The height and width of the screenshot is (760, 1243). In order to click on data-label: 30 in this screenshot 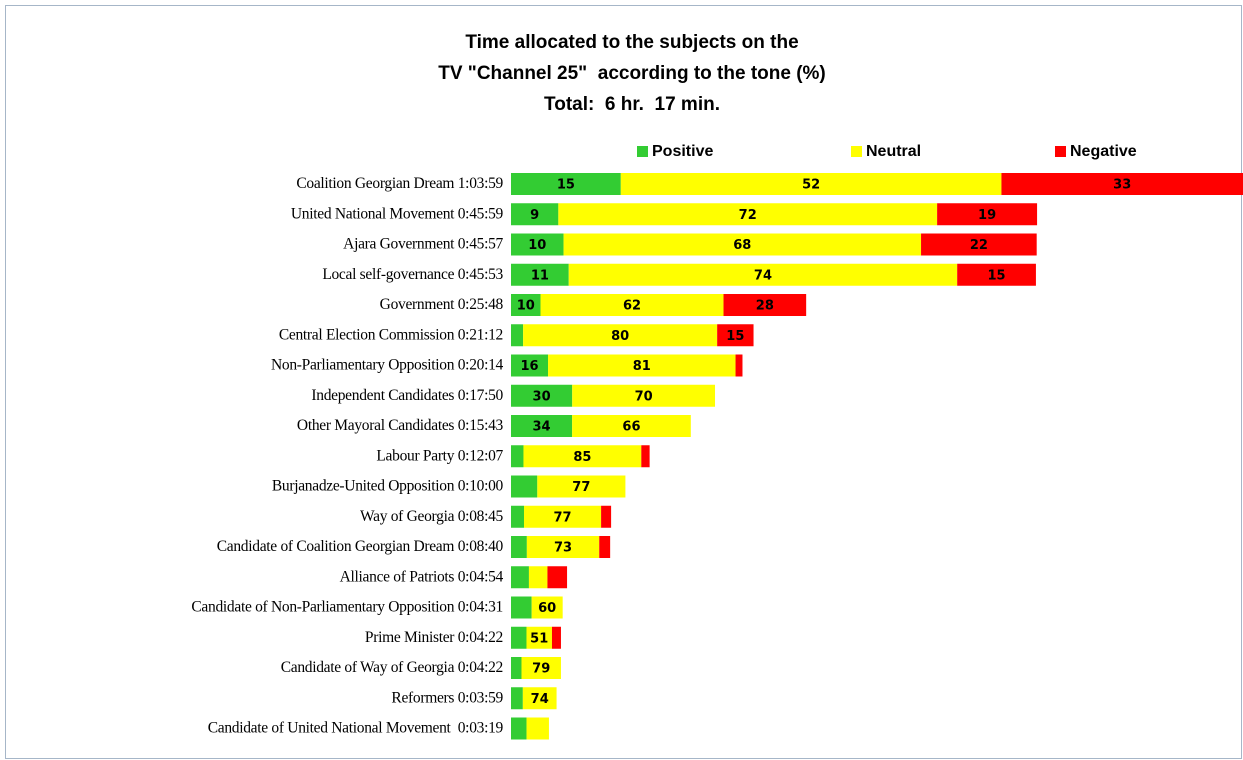, I will do `click(542, 396)`.